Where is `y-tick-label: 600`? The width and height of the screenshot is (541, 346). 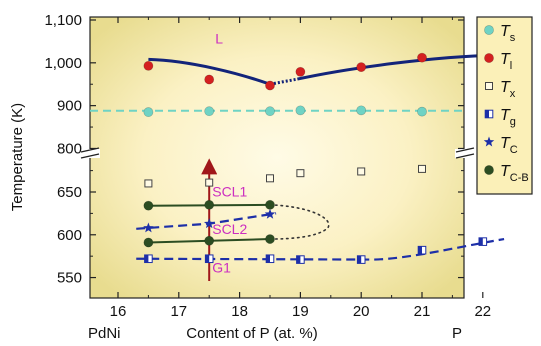 y-tick-label: 600 is located at coordinates (69, 235).